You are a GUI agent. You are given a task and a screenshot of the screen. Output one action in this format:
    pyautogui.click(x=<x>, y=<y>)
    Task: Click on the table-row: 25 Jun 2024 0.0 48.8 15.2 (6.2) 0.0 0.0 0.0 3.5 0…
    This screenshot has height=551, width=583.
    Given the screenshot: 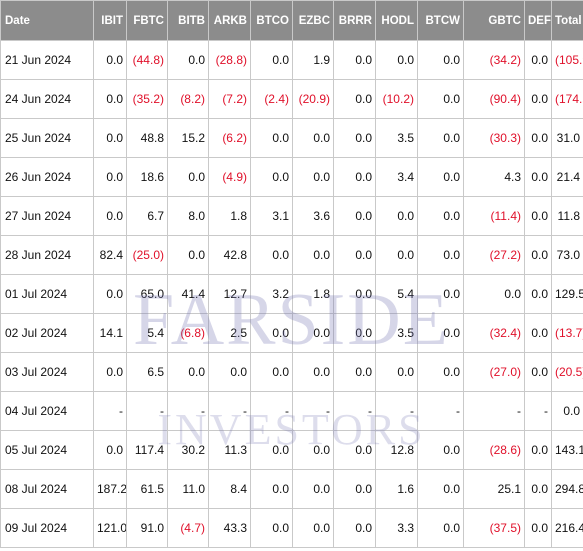 What is the action you would take?
    pyautogui.click(x=291, y=138)
    